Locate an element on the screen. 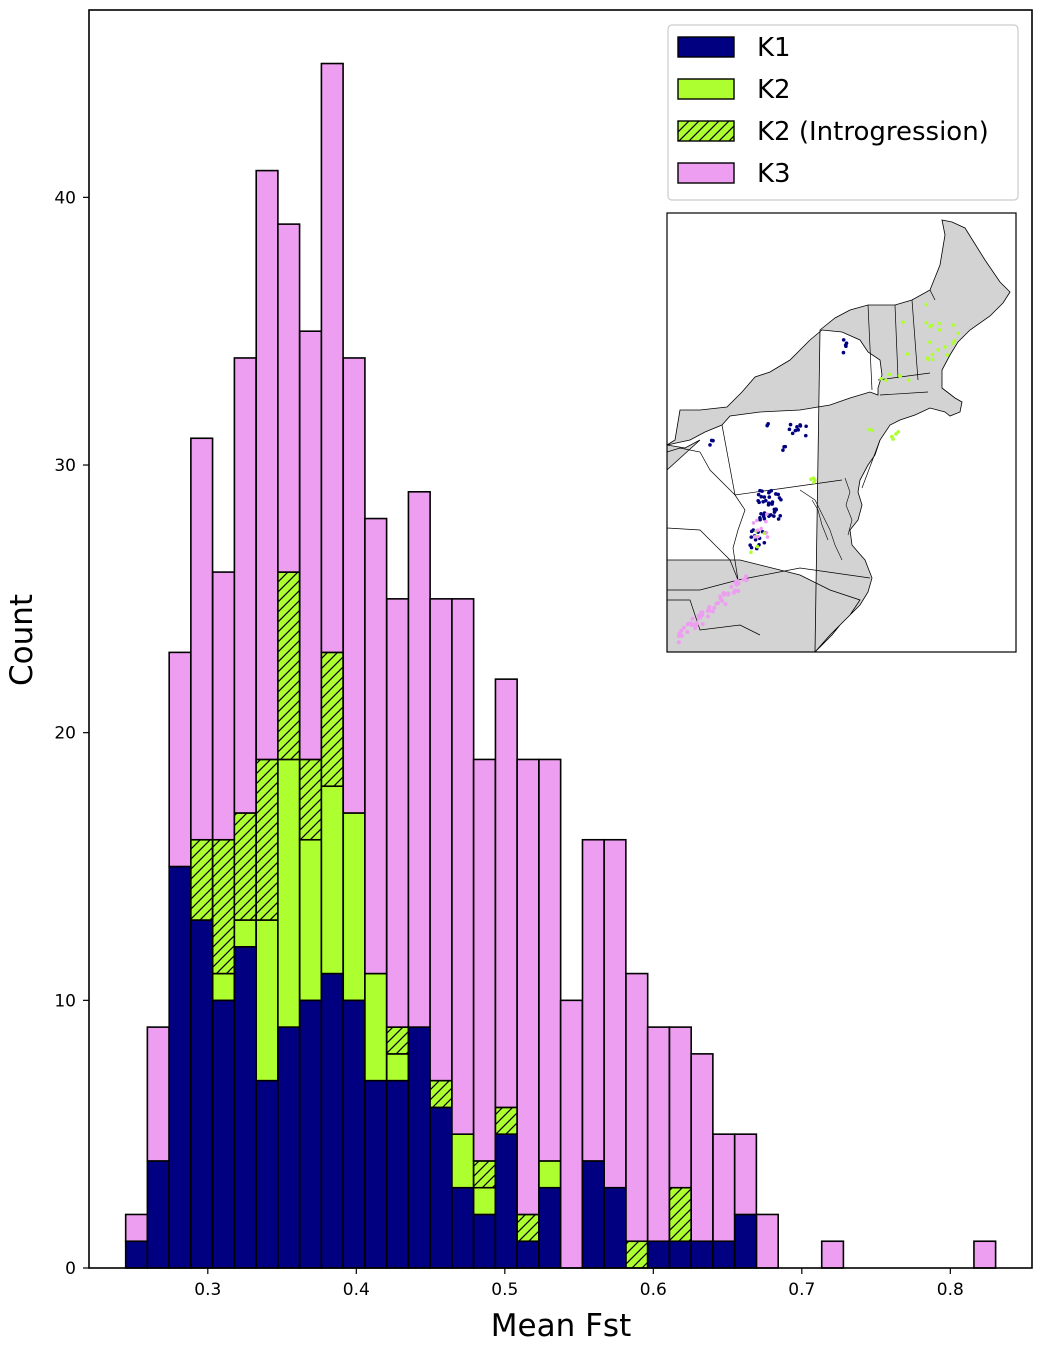 This screenshot has height=1350, width=1043. y-tick-label: 40 is located at coordinates (65, 198).